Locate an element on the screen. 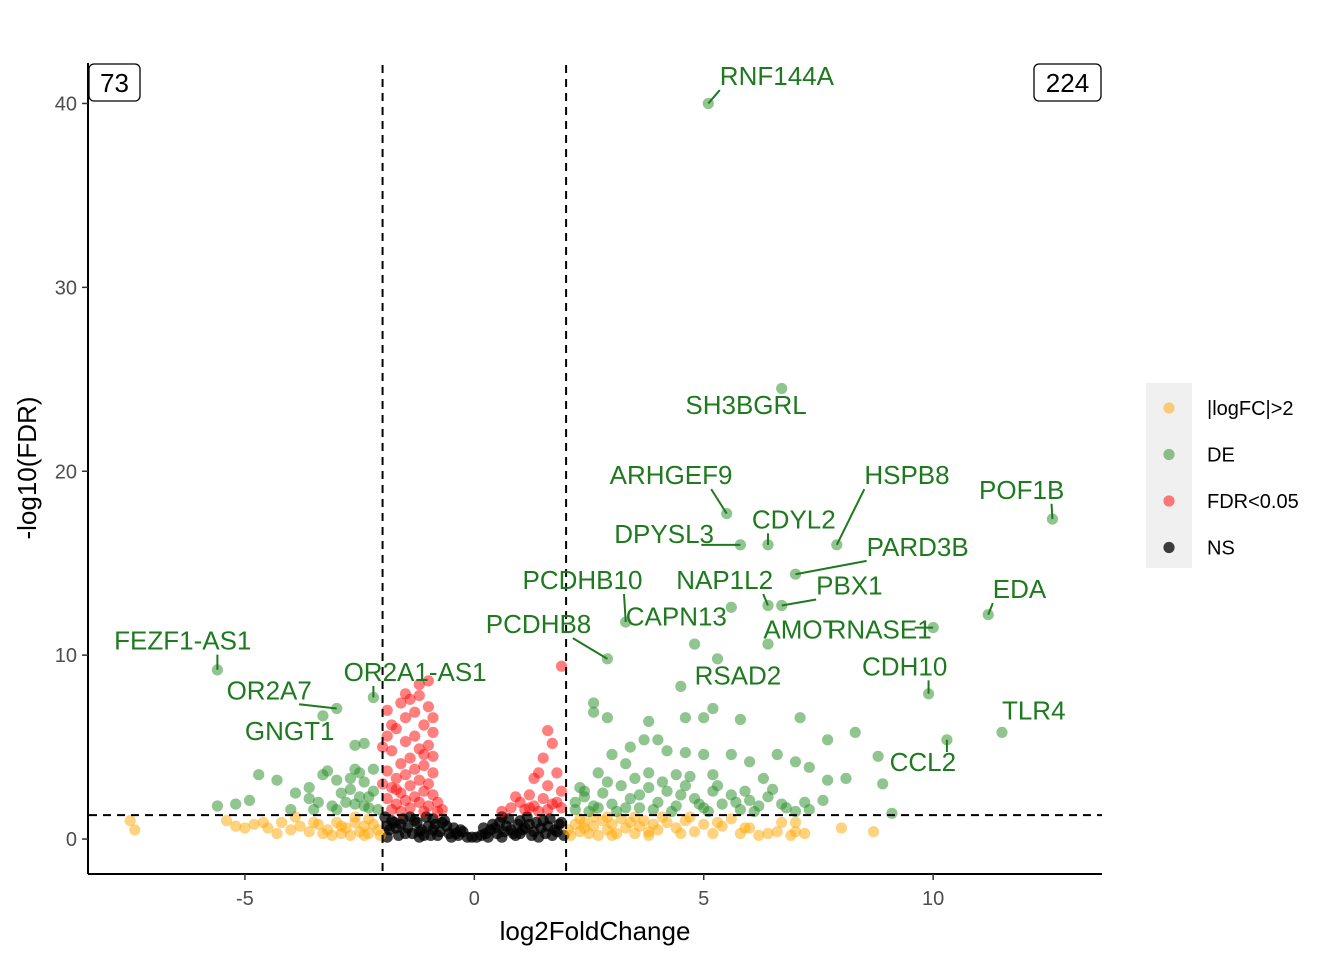 The width and height of the screenshot is (1344, 960). x-tick-label: 5 is located at coordinates (703, 899).